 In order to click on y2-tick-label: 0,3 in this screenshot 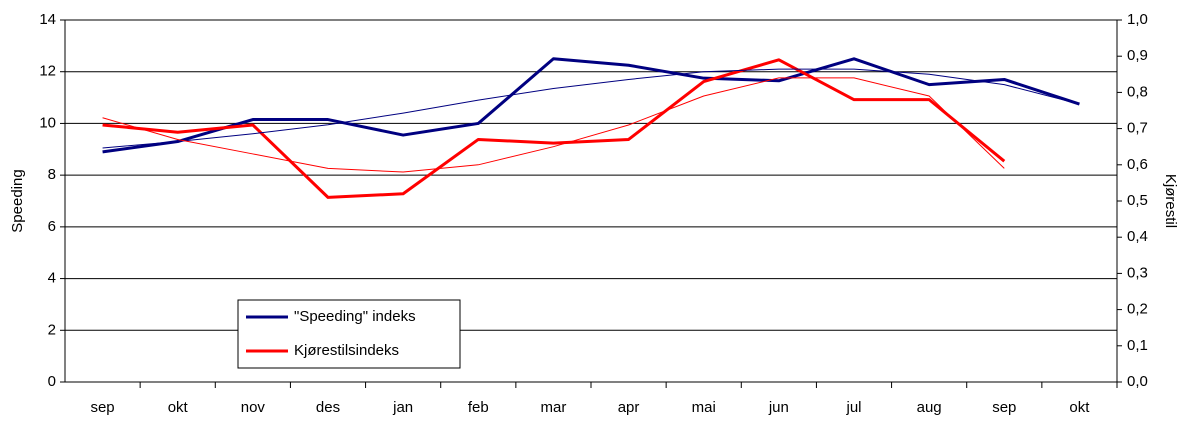, I will do `click(1137, 272)`.